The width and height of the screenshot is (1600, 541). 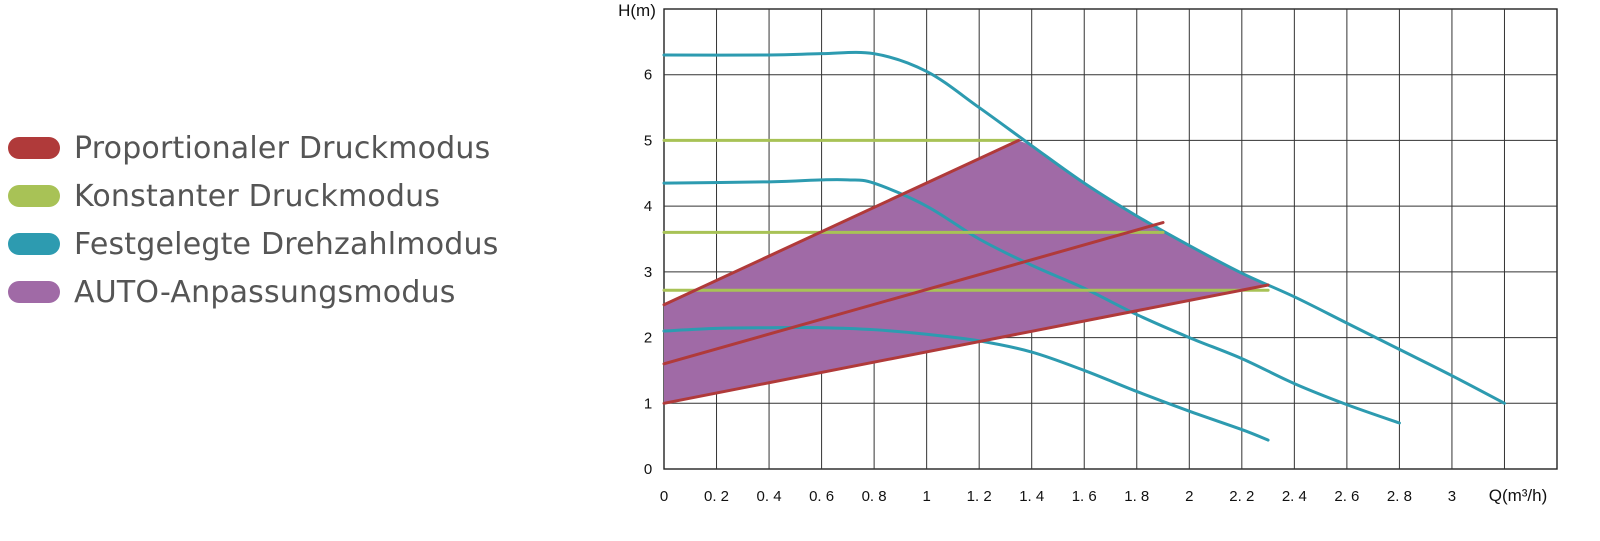 What do you see at coordinates (1031, 496) in the screenshot?
I see `x-tick-label: 1. 4` at bounding box center [1031, 496].